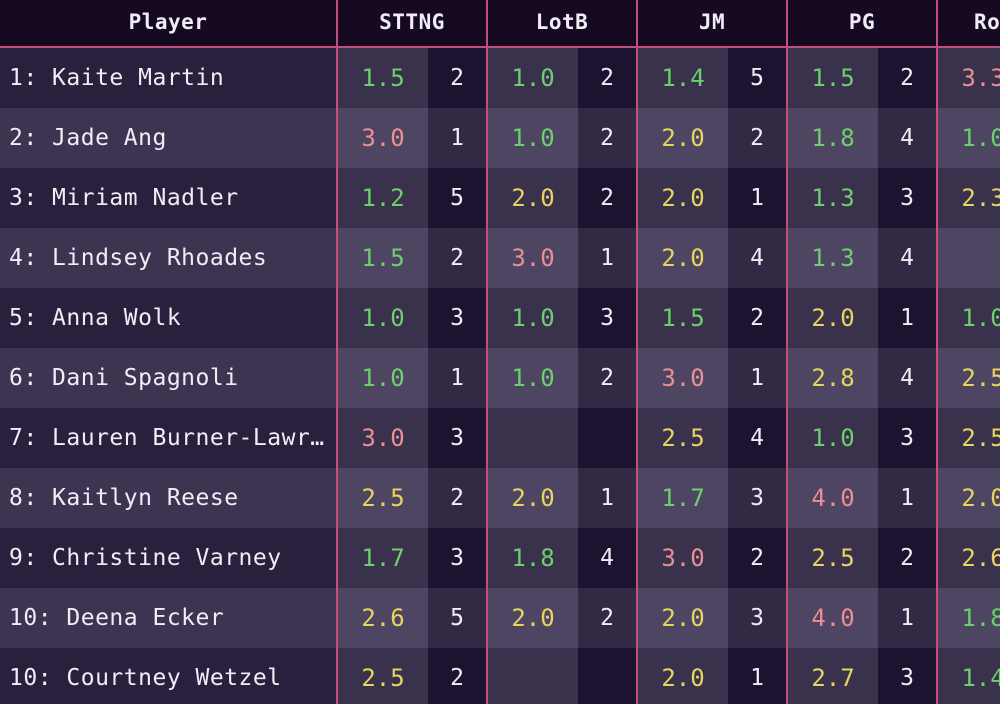  What do you see at coordinates (969, 558) in the screenshot?
I see `score-cell-ro: 2.6` at bounding box center [969, 558].